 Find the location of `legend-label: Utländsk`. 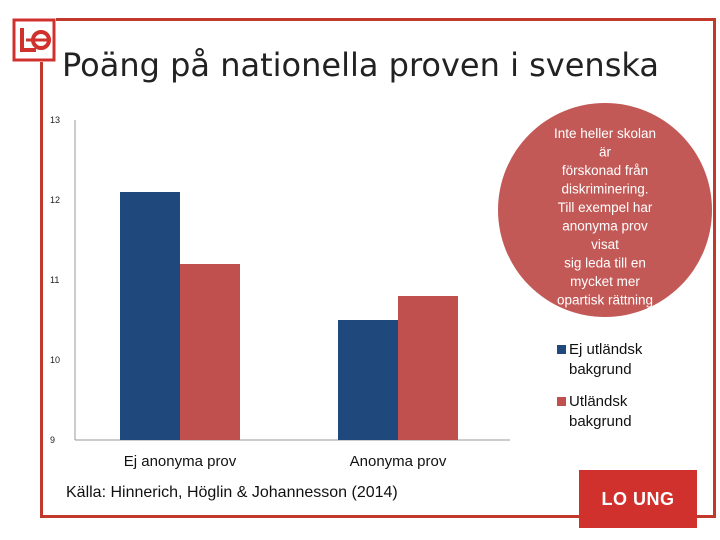

legend-label: Utländsk is located at coordinates (598, 401).